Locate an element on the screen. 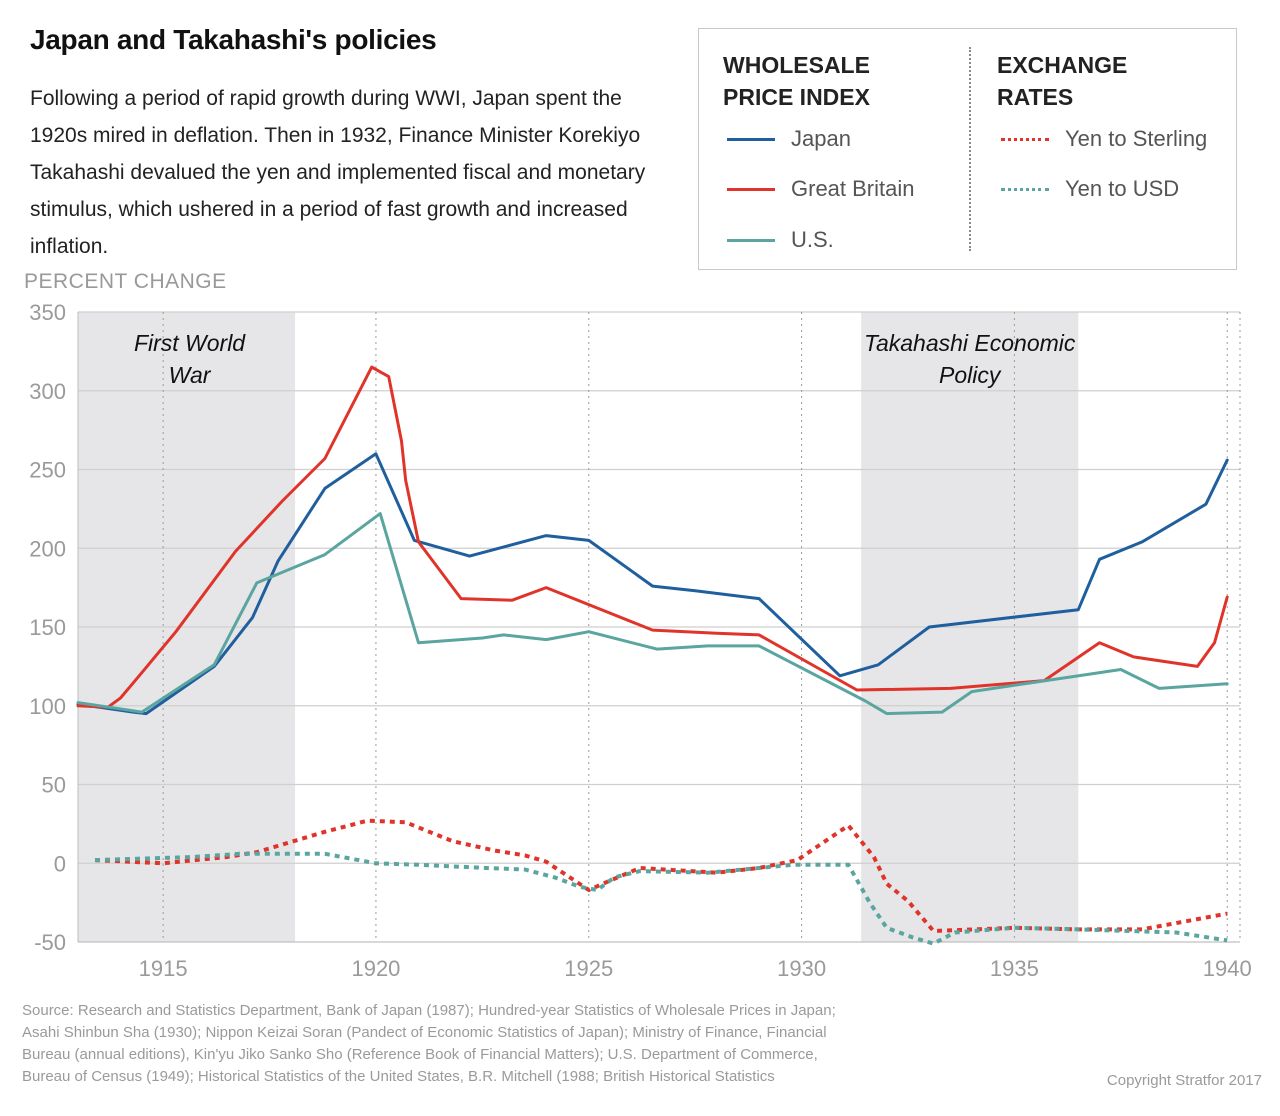 The image size is (1280, 1116). x-tick-label: 1935 is located at coordinates (1014, 968).